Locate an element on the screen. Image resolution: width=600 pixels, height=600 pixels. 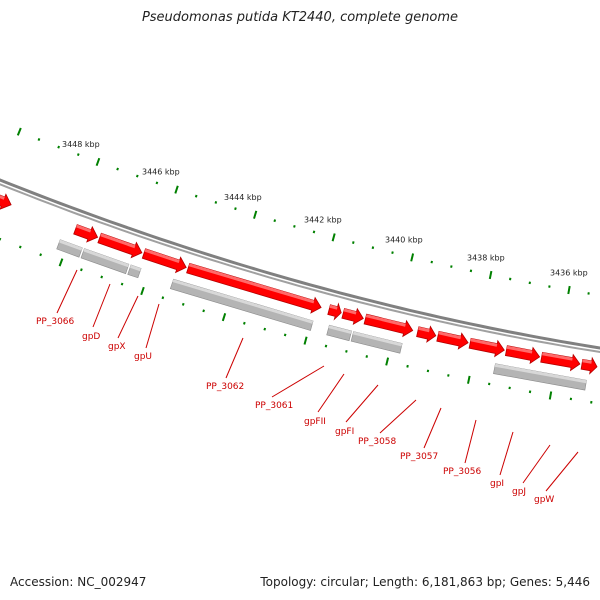
reverse-gene-bar is located at coordinates (241, 304).